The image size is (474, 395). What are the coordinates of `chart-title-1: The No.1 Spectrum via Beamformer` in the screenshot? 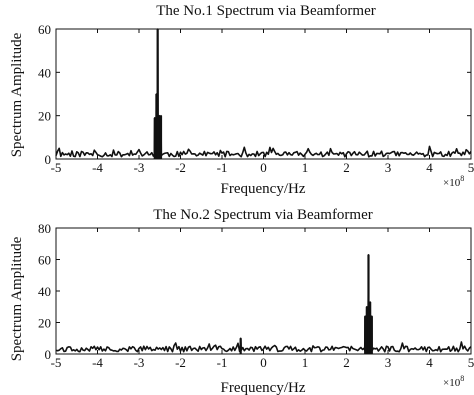 It's located at (266, 11).